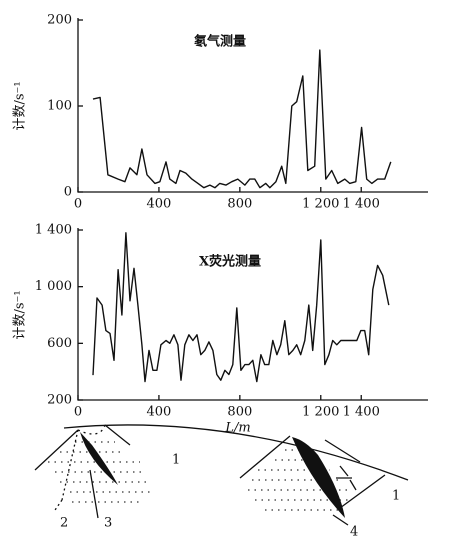 Image resolution: width=450 pixels, height=549 pixels. I want to click on y-tick-label: 600, so click(59, 343).